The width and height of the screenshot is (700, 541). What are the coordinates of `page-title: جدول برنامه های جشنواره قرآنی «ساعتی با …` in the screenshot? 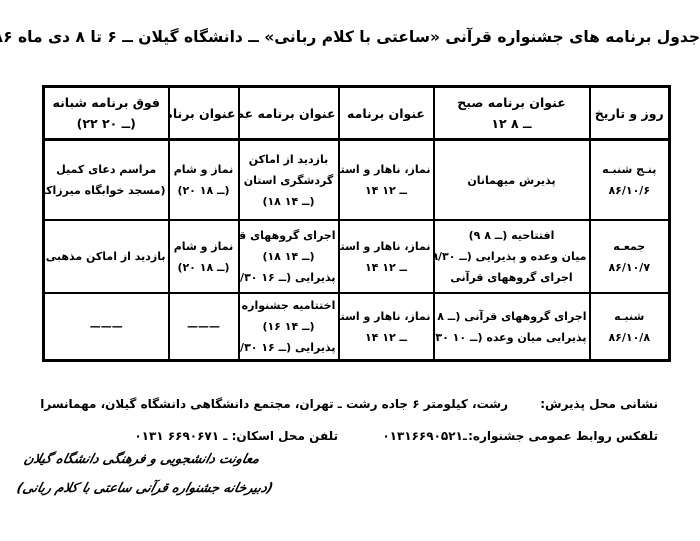 It's located at (350, 37).